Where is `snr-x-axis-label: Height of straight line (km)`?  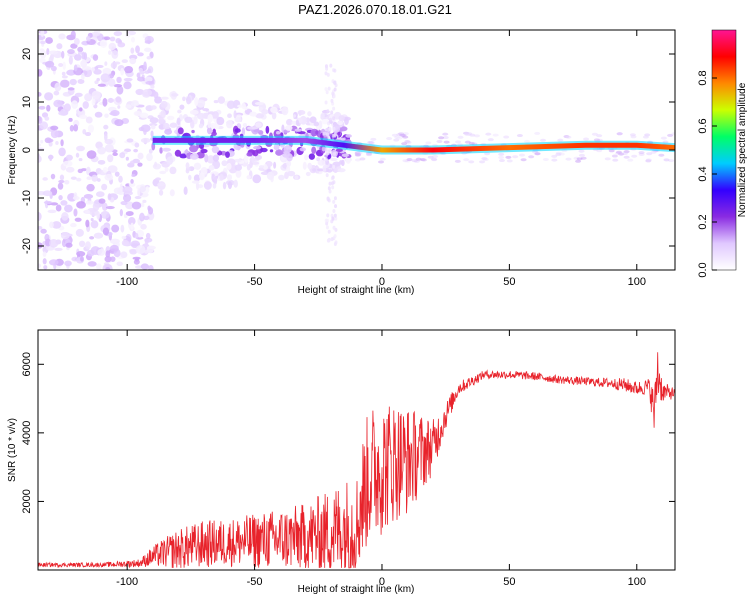 snr-x-axis-label: Height of straight line (km) is located at coordinates (356, 589).